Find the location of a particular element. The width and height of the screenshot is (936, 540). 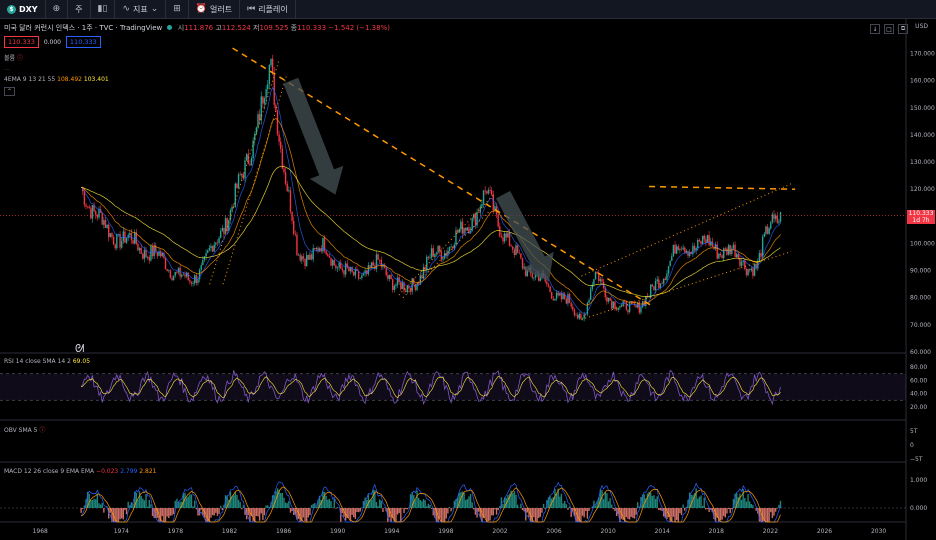

replay-button: ⏮ 리플레이 is located at coordinates (268, 9).